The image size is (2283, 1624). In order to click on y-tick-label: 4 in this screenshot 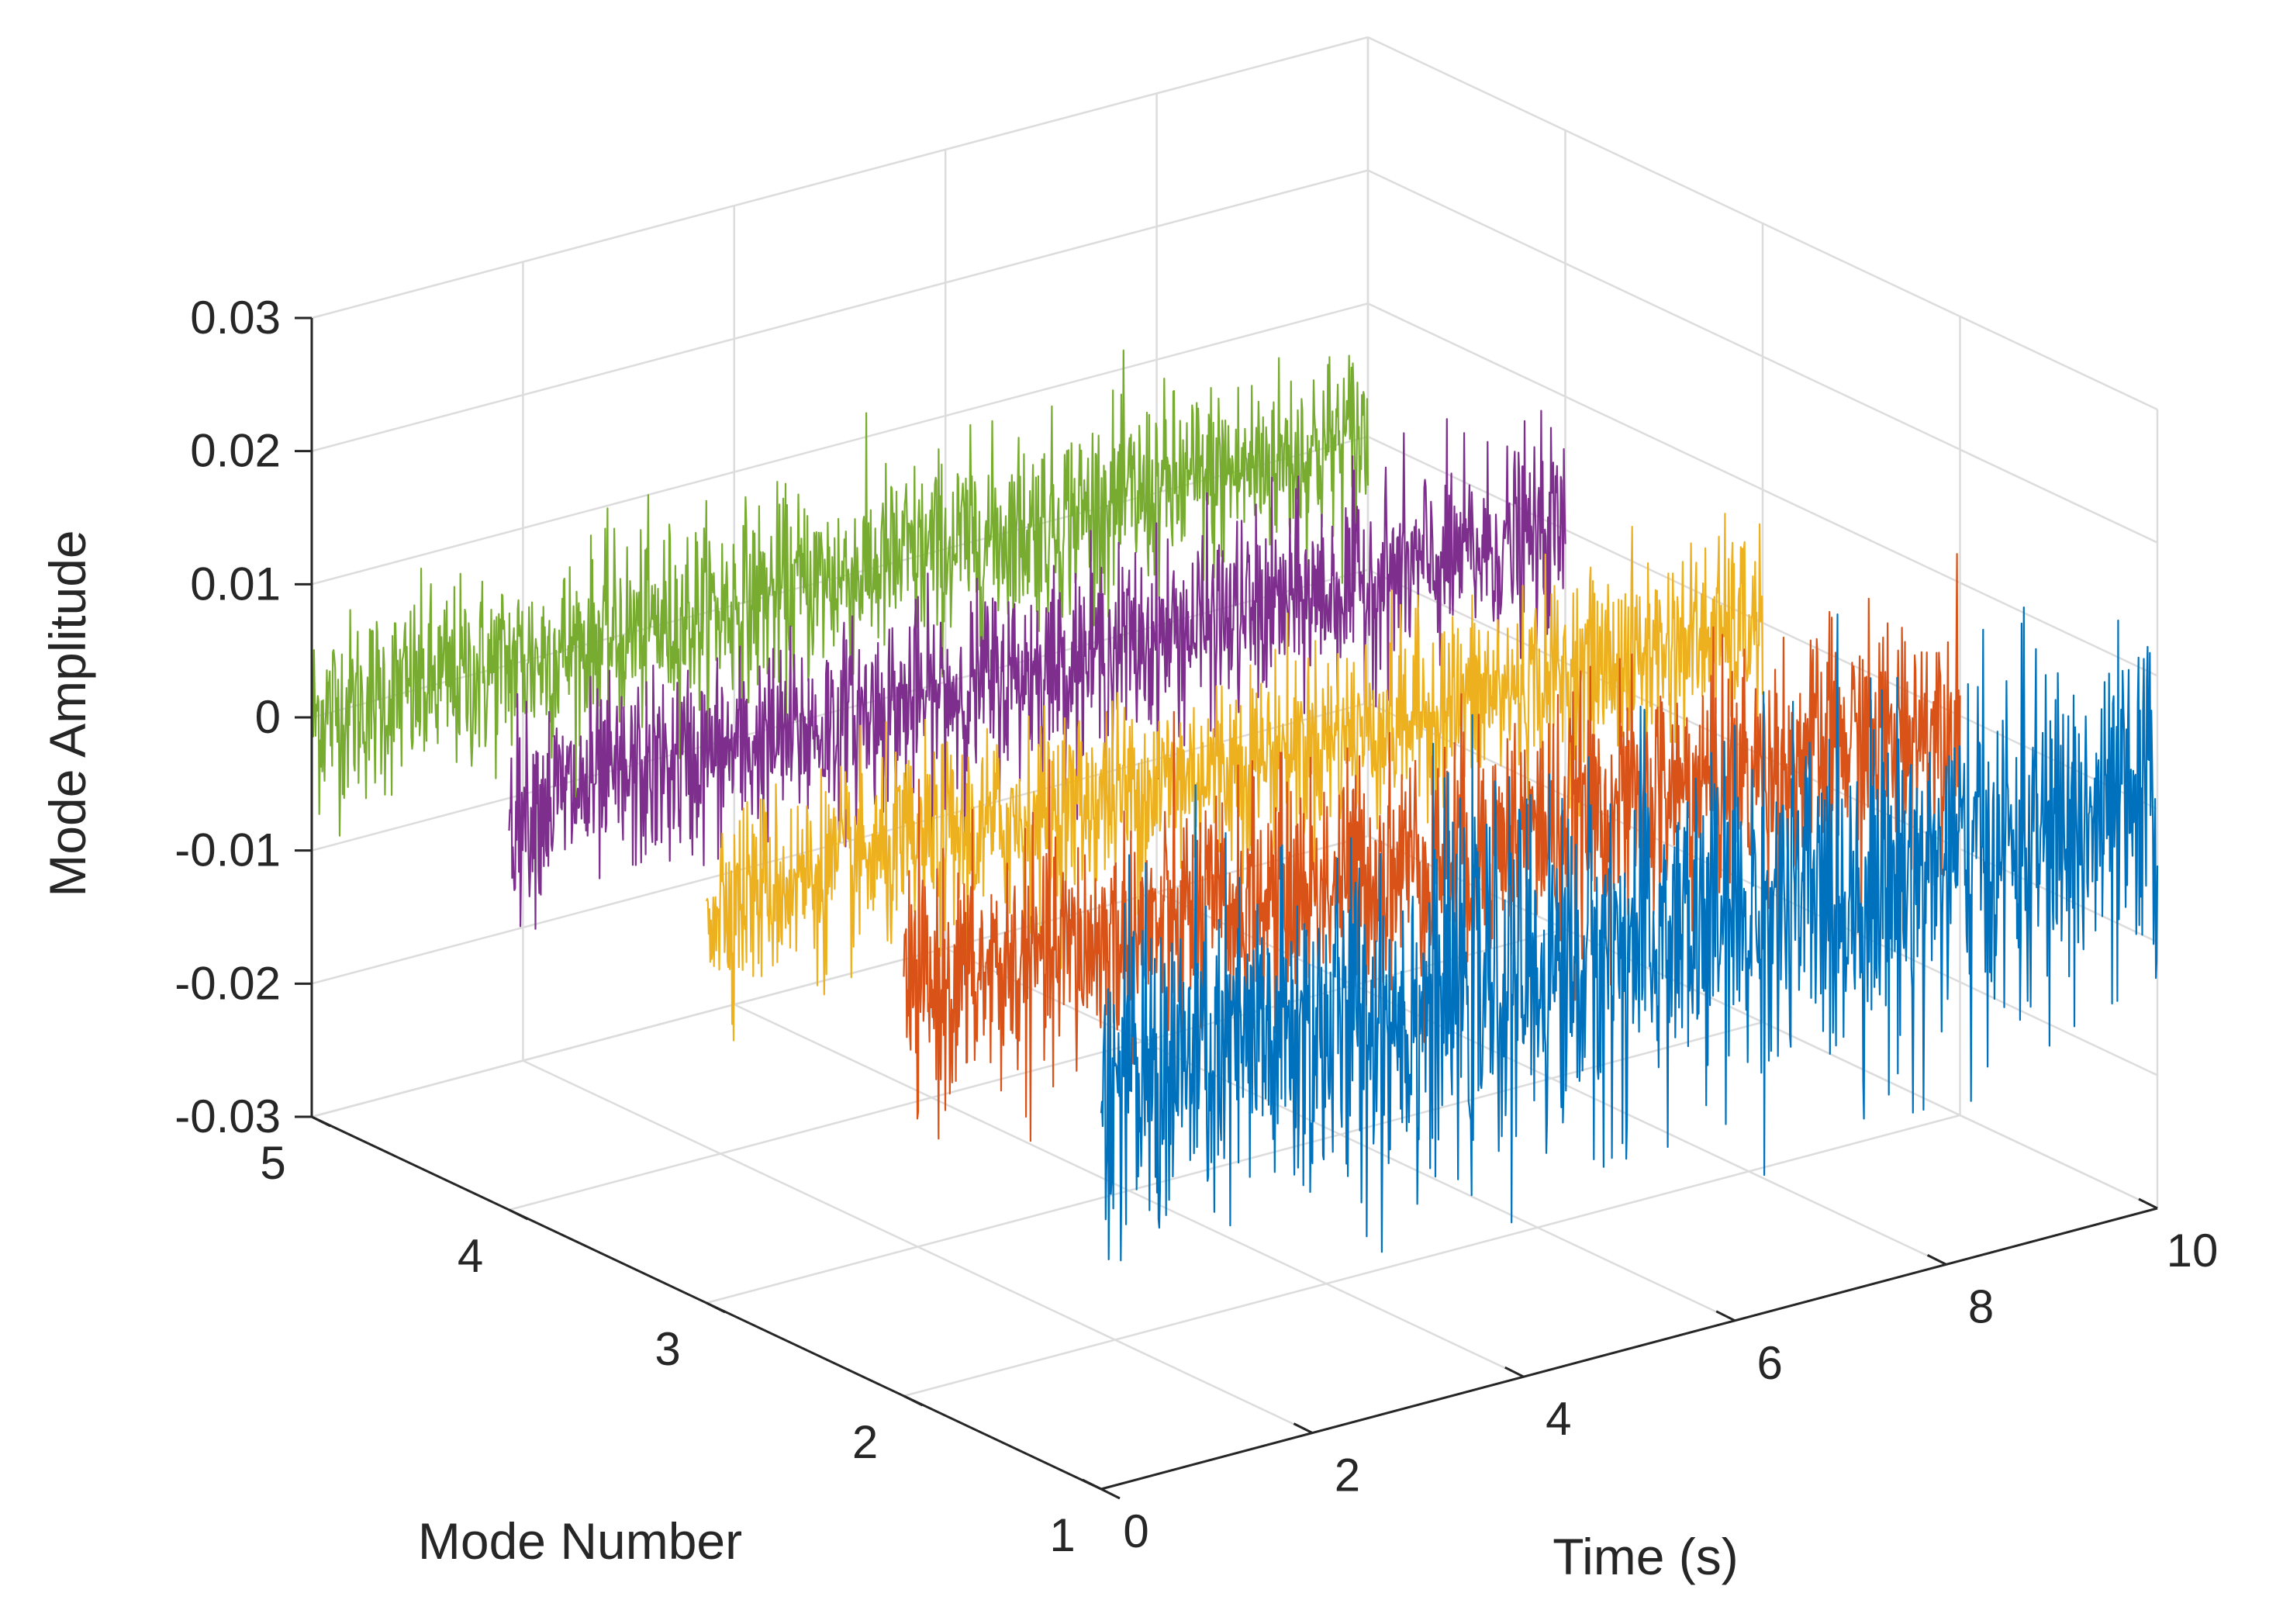, I will do `click(471, 1256)`.